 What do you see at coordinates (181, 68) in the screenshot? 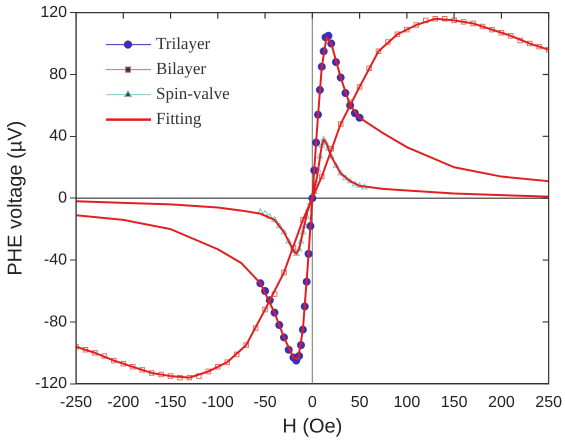
I see `legend-label: Bilayer` at bounding box center [181, 68].